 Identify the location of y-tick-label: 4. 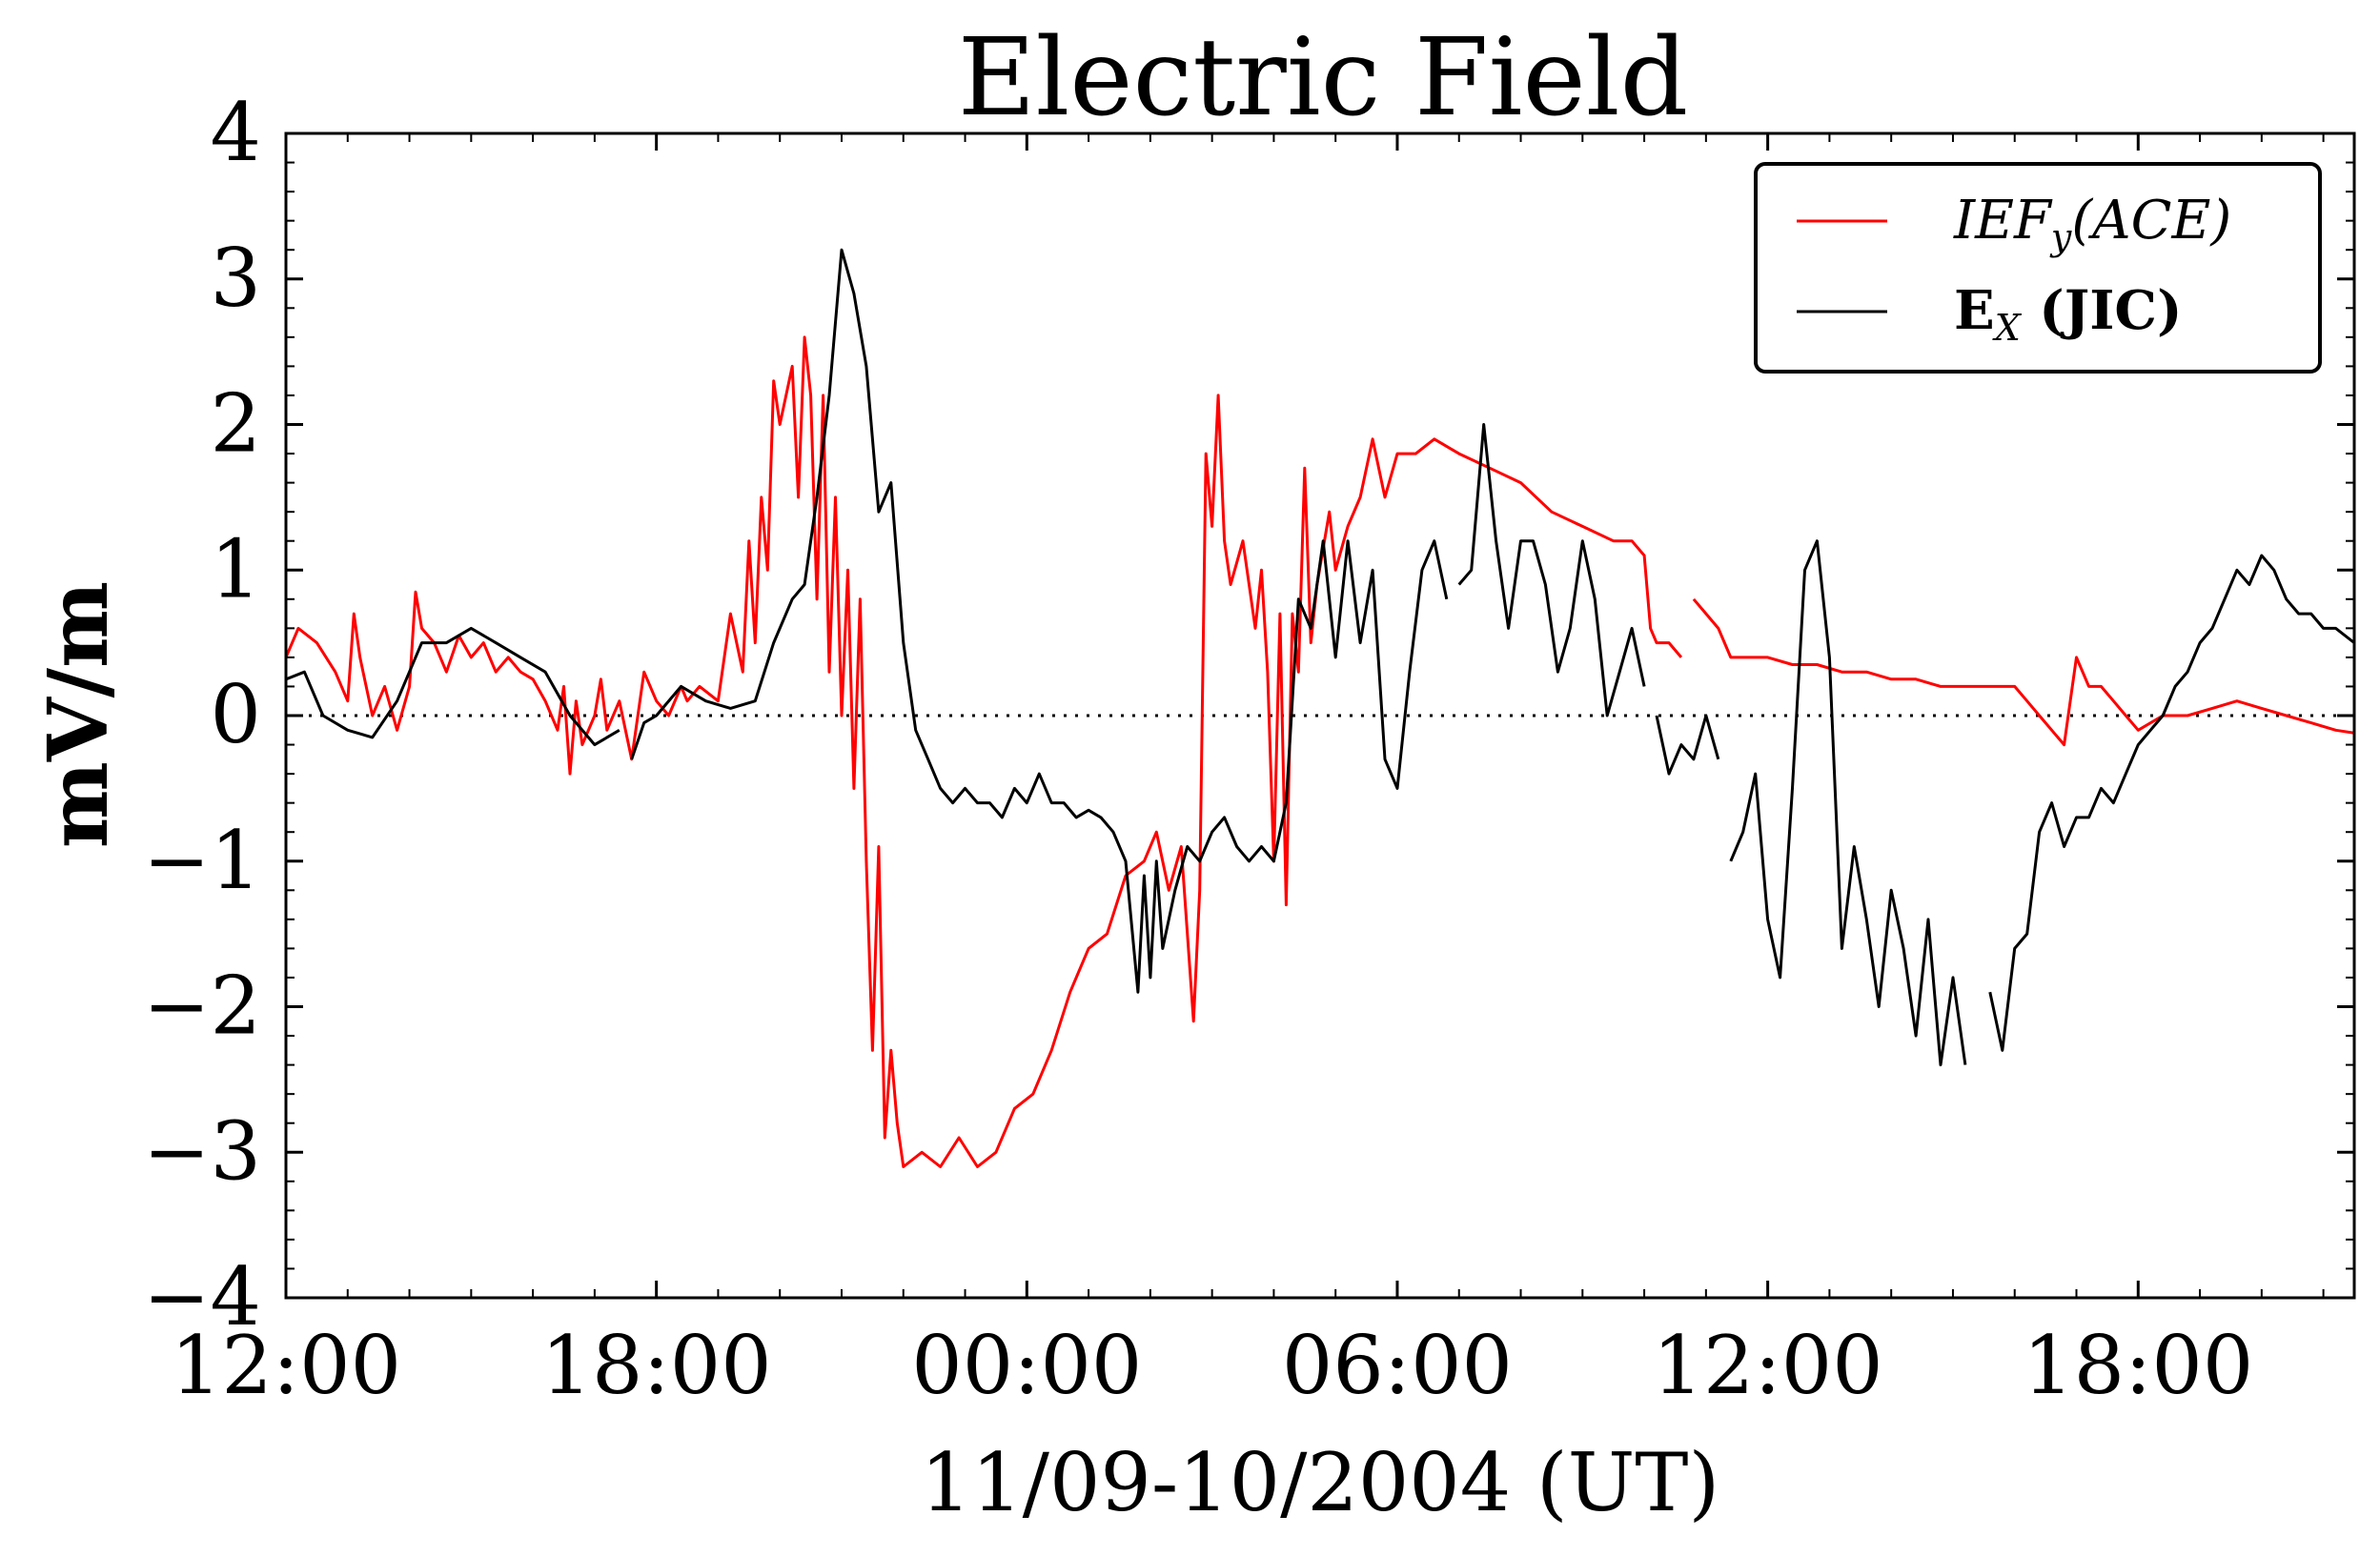
(236, 132).